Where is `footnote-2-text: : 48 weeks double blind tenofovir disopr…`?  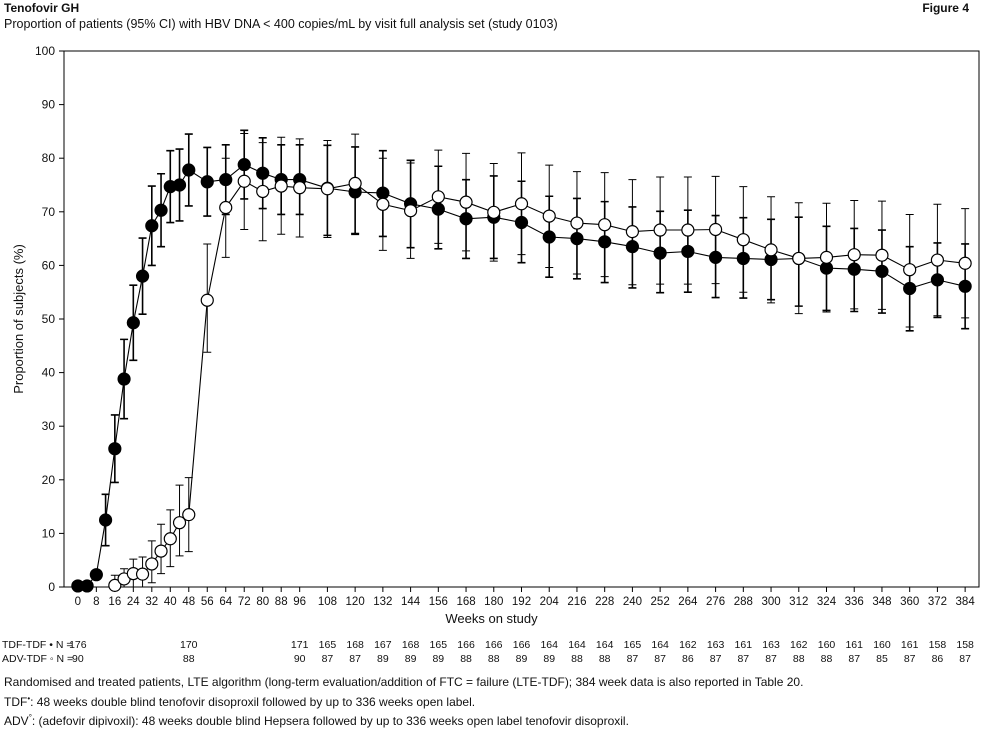
footnote-2-text: : 48 weeks double blind tenofovir disopr… is located at coordinates (253, 701).